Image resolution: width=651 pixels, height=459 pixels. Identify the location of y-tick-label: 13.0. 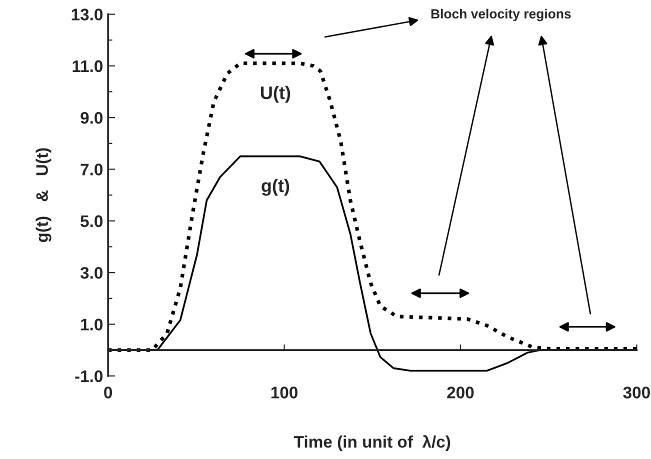
(87, 14).